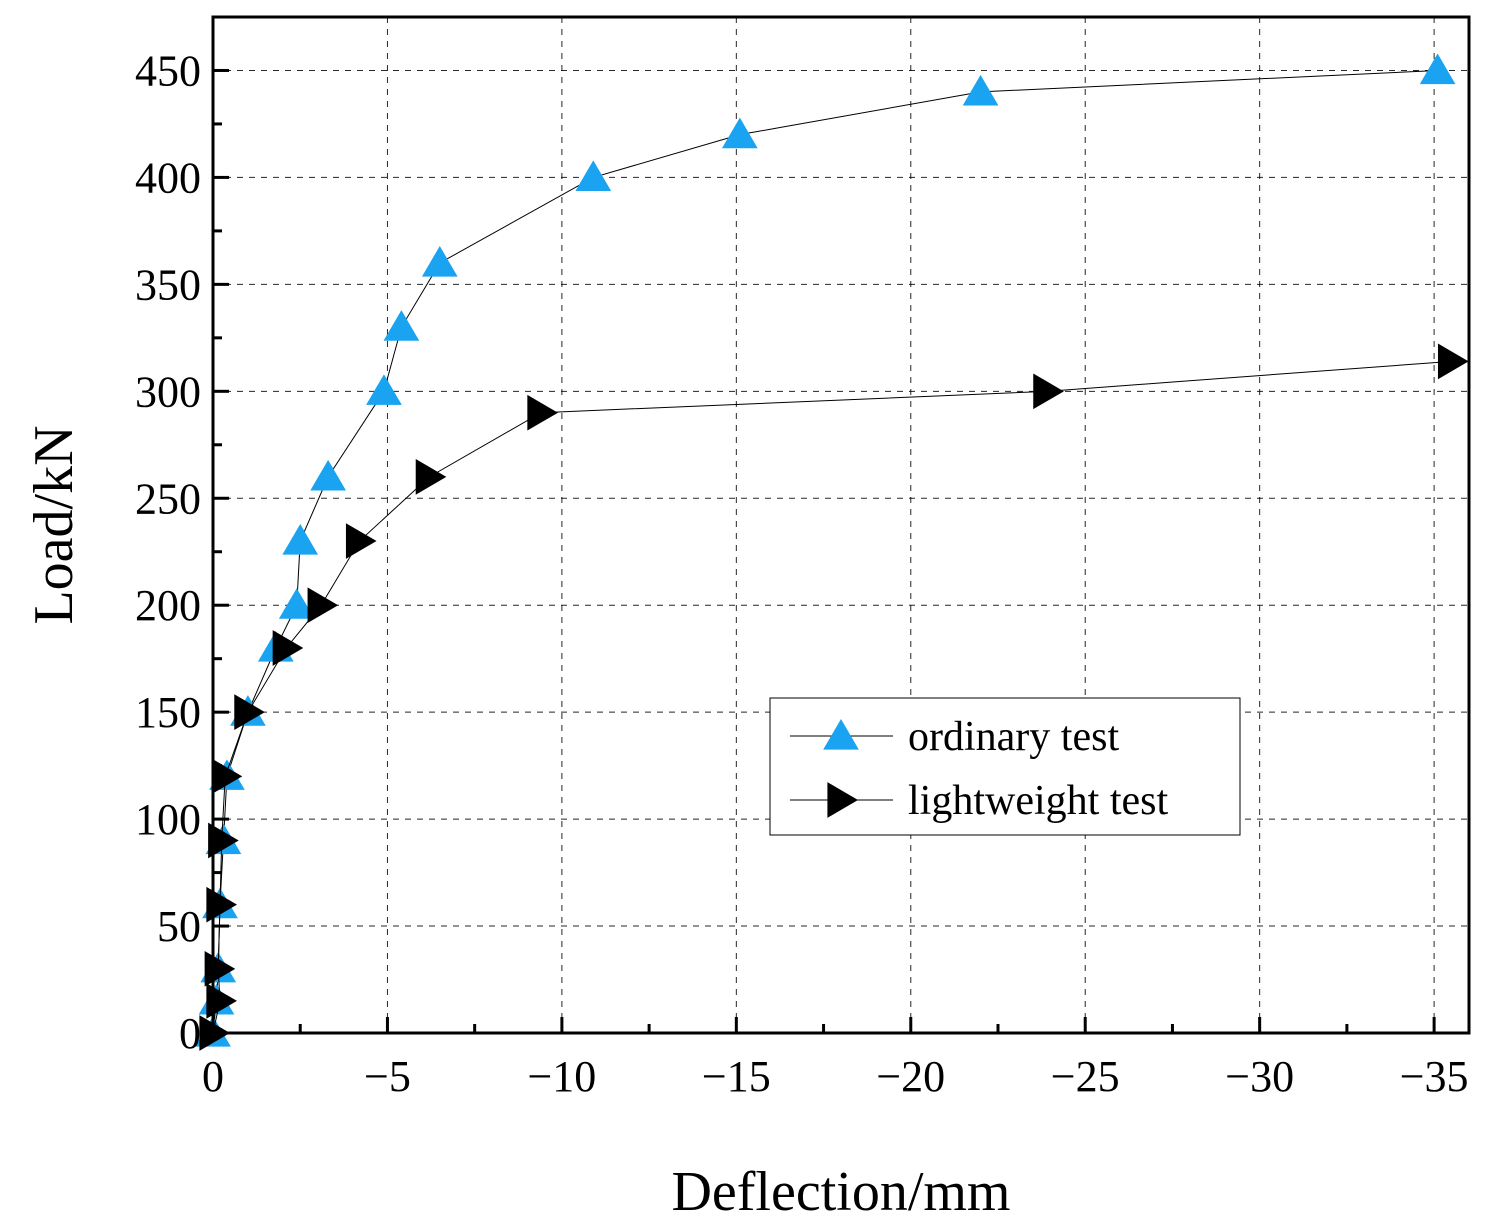 The width and height of the screenshot is (1503, 1227). I want to click on y-tick-label: 150, so click(168, 712).